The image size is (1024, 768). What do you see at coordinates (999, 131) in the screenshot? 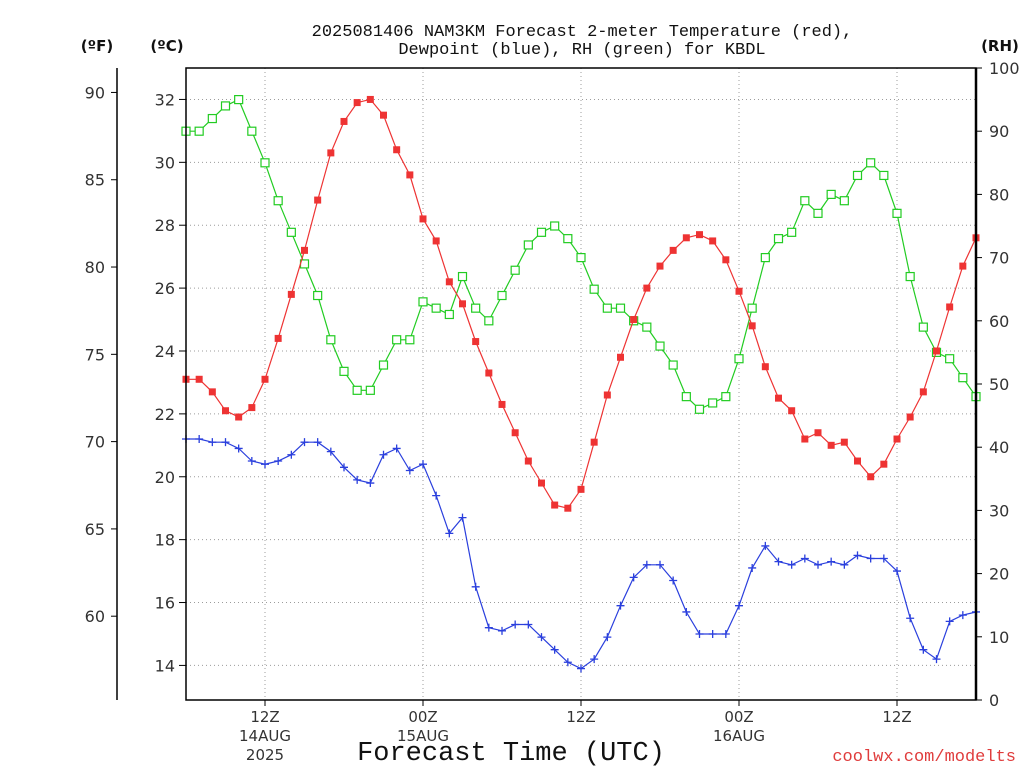
I see `rh-tick-label: 90` at bounding box center [999, 131].